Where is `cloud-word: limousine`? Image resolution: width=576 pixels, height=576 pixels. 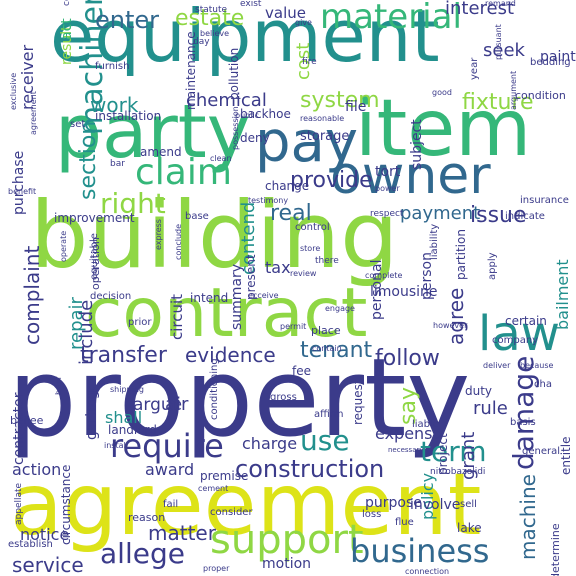 cloud-word: limousine is located at coordinates (404, 292).